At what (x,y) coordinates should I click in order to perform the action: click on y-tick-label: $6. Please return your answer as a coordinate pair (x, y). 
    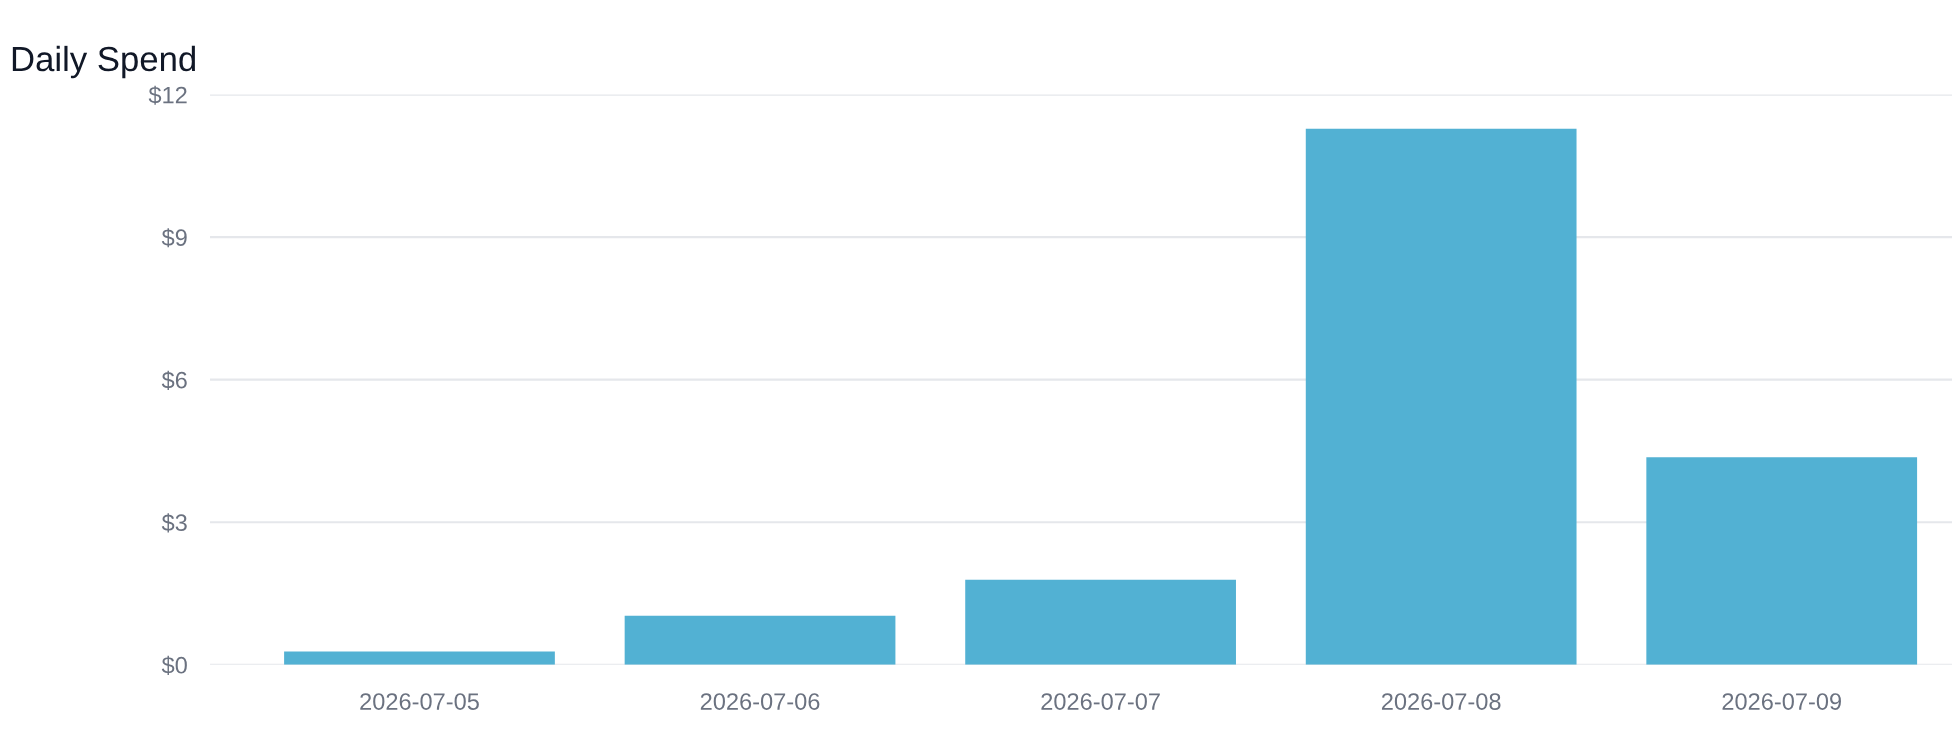
    Looking at the image, I should click on (174, 380).